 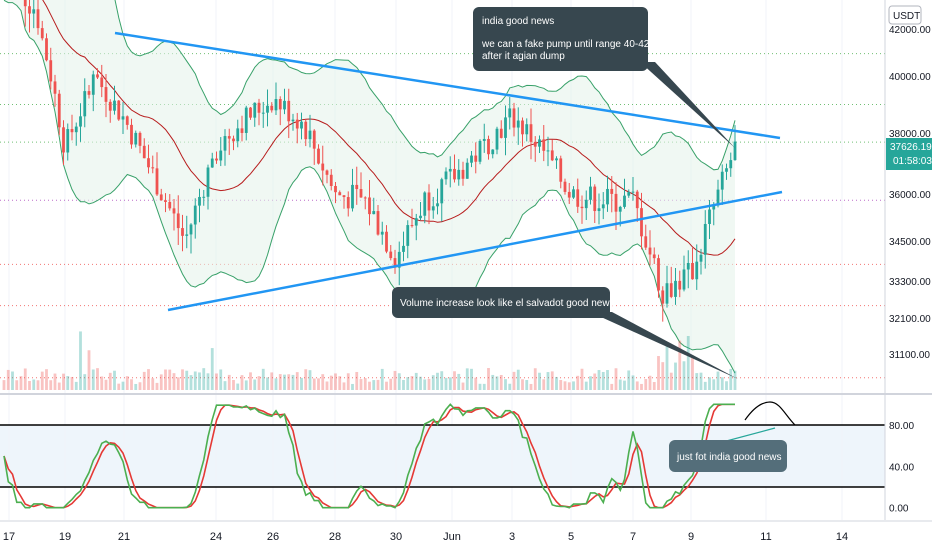 I want to click on time-tick-label: 21, so click(x=124, y=537).